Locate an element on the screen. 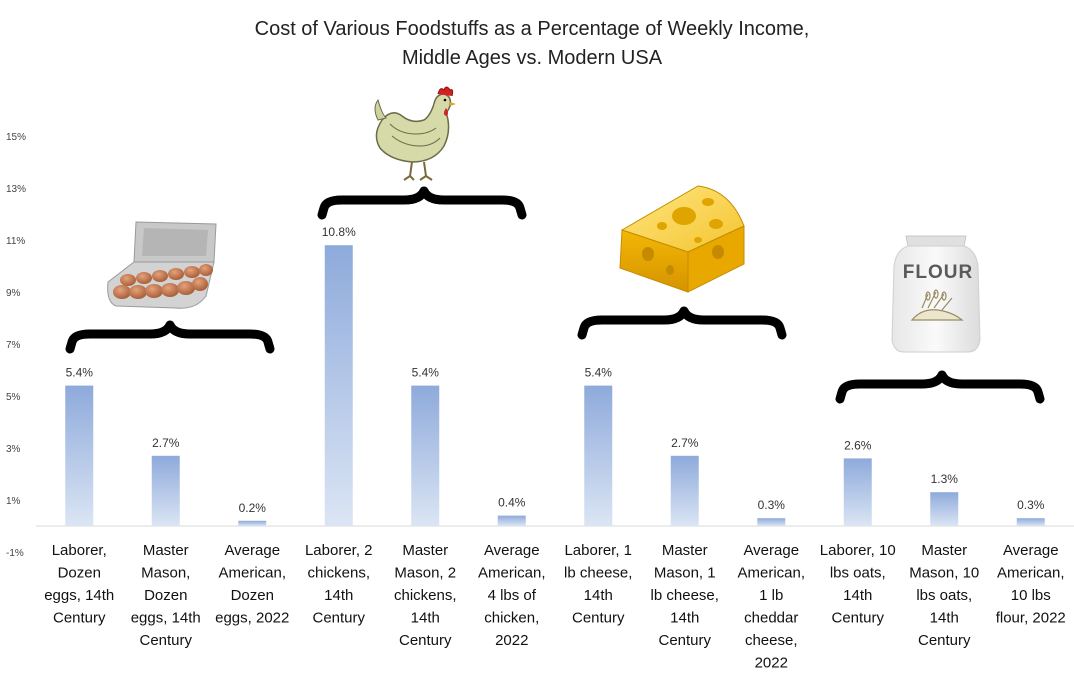 The width and height of the screenshot is (1074, 682). y-tick-label: 1% is located at coordinates (13, 501).